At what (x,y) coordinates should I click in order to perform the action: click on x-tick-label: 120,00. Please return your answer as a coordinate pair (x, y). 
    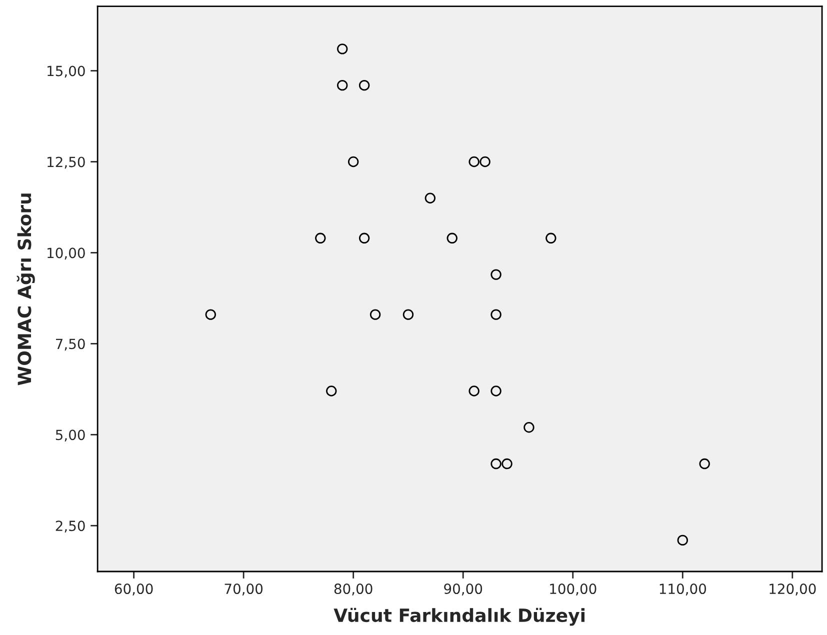
    Looking at the image, I should click on (793, 590).